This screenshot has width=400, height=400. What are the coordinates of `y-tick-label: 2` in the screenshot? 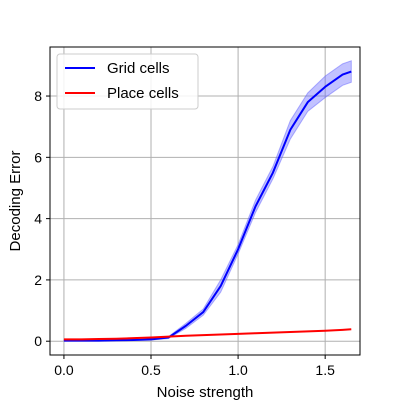 It's located at (38, 280).